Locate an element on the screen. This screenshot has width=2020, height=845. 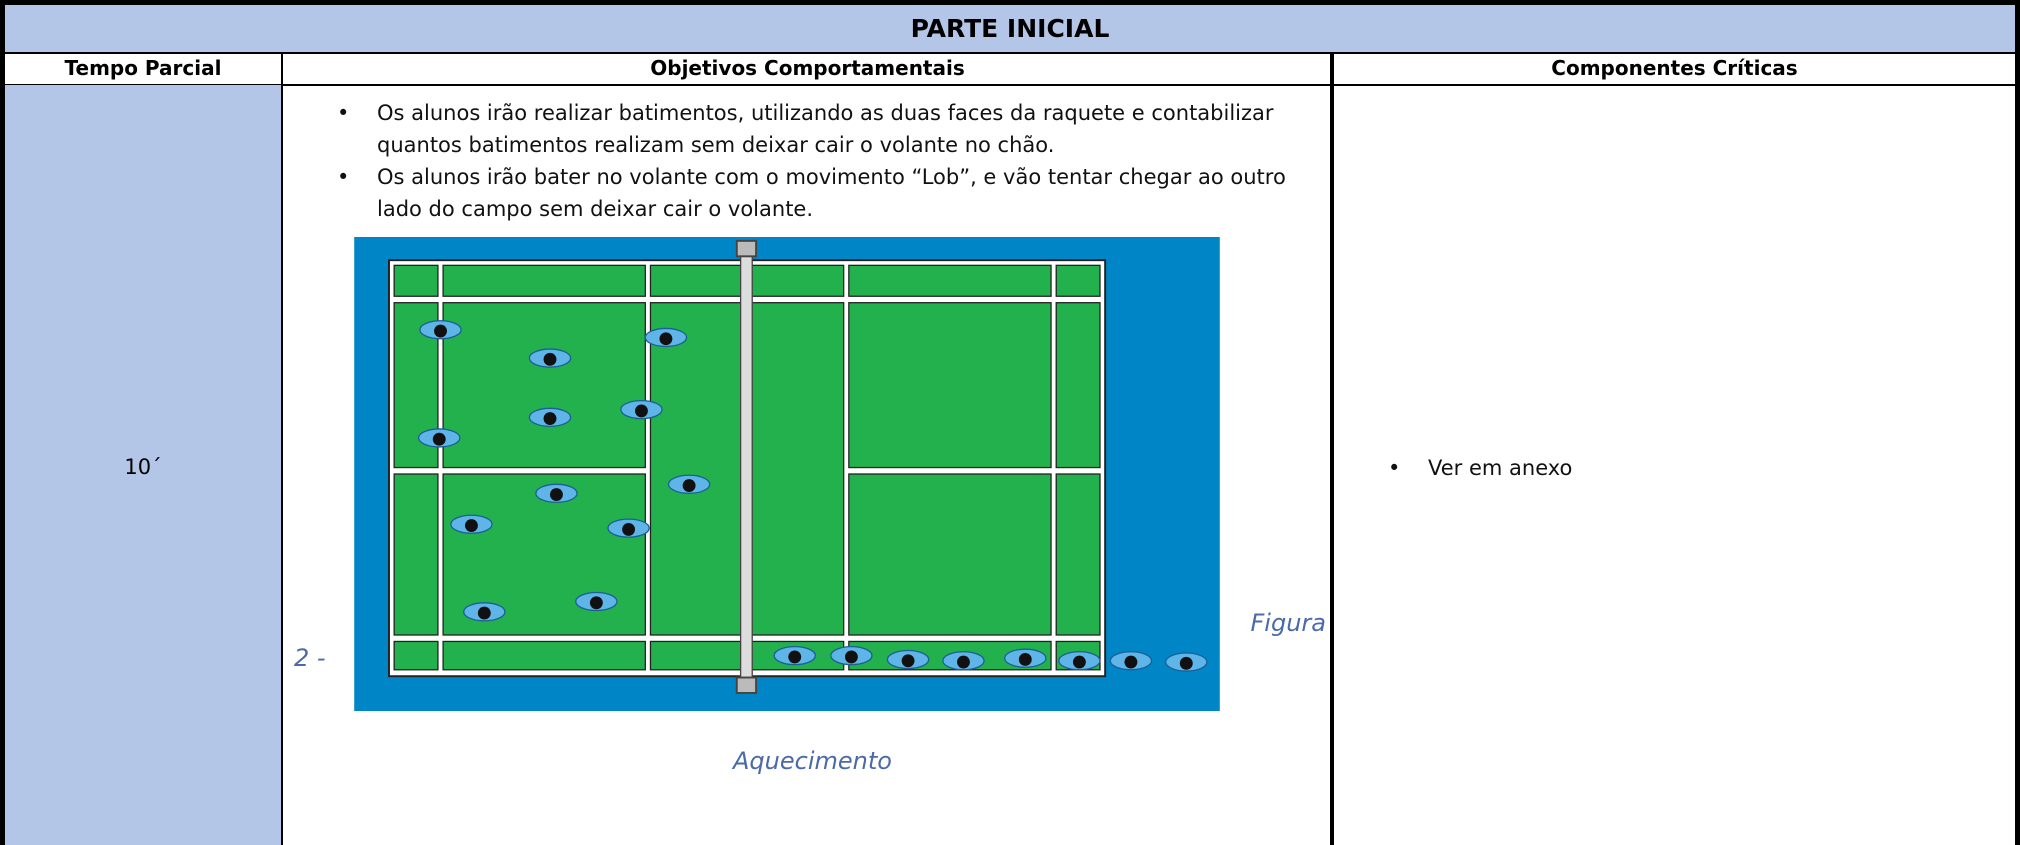
column-header: Tempo Parcial is located at coordinates (140, 69).